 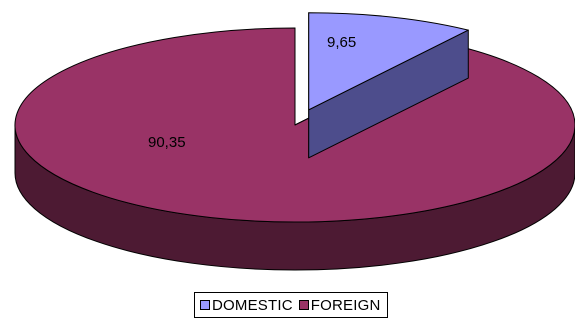 I want to click on legend-item-domestic: DOMESTIC, so click(x=246, y=305).